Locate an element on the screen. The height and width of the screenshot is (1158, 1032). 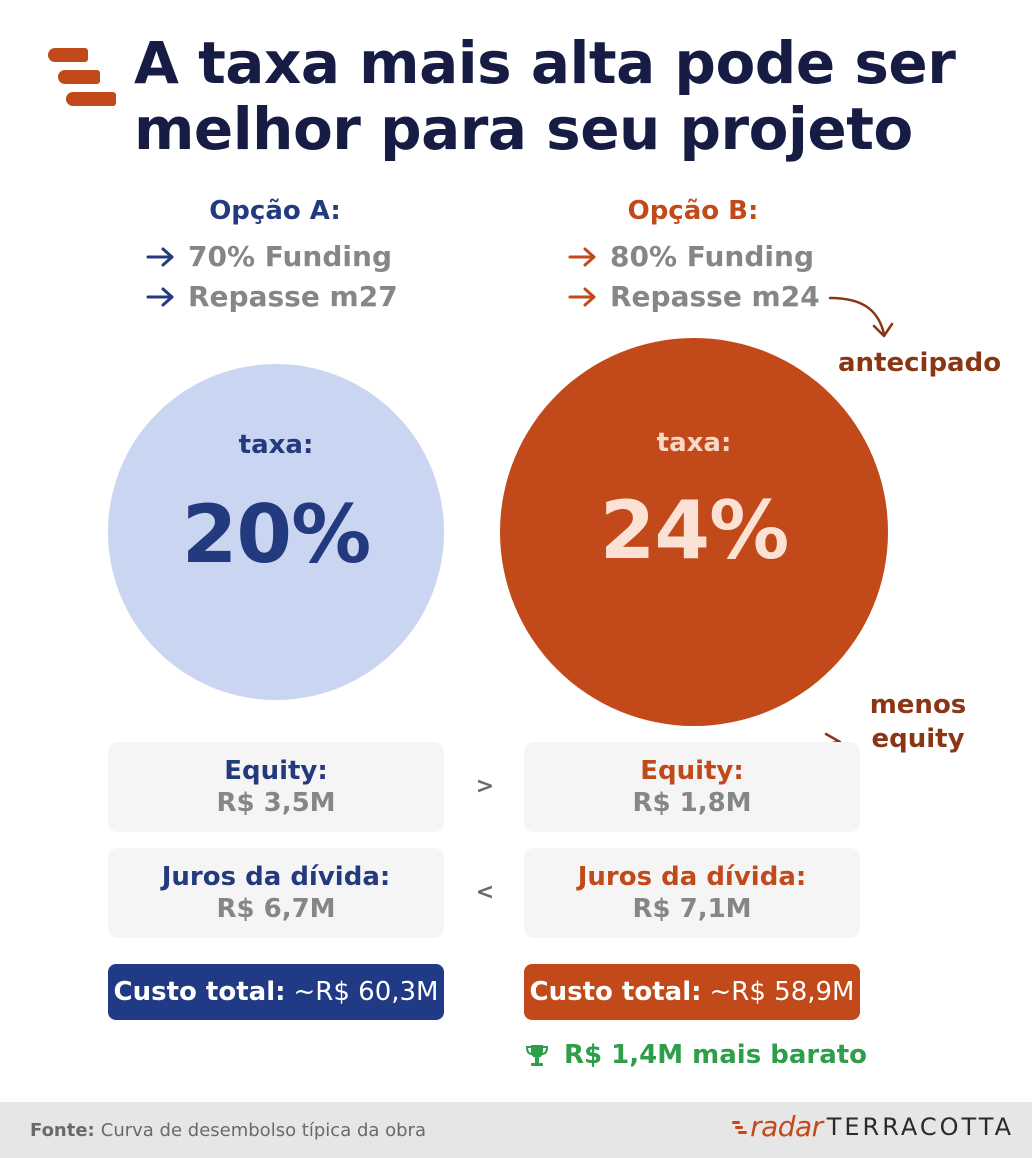
option-b-rate-value: 24% is located at coordinates (694, 530).